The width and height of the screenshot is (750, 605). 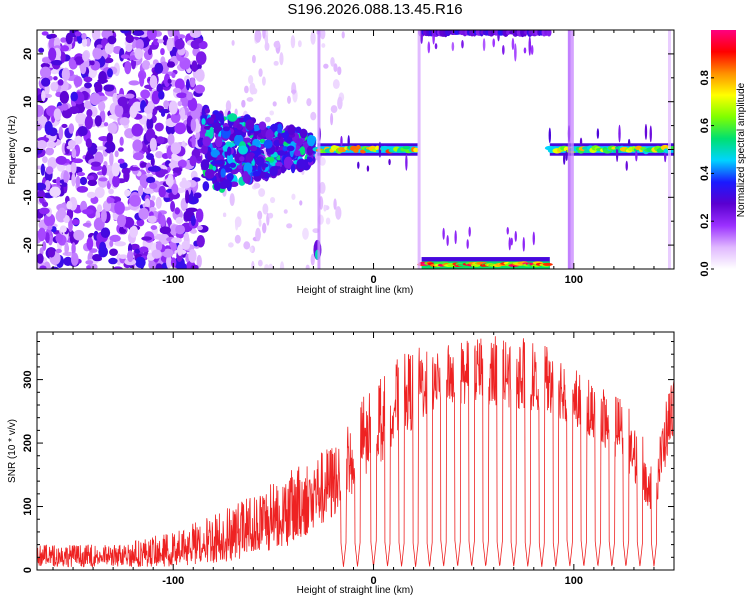 What do you see at coordinates (173, 581) in the screenshot?
I see `snr-x-tick-label: -100` at bounding box center [173, 581].